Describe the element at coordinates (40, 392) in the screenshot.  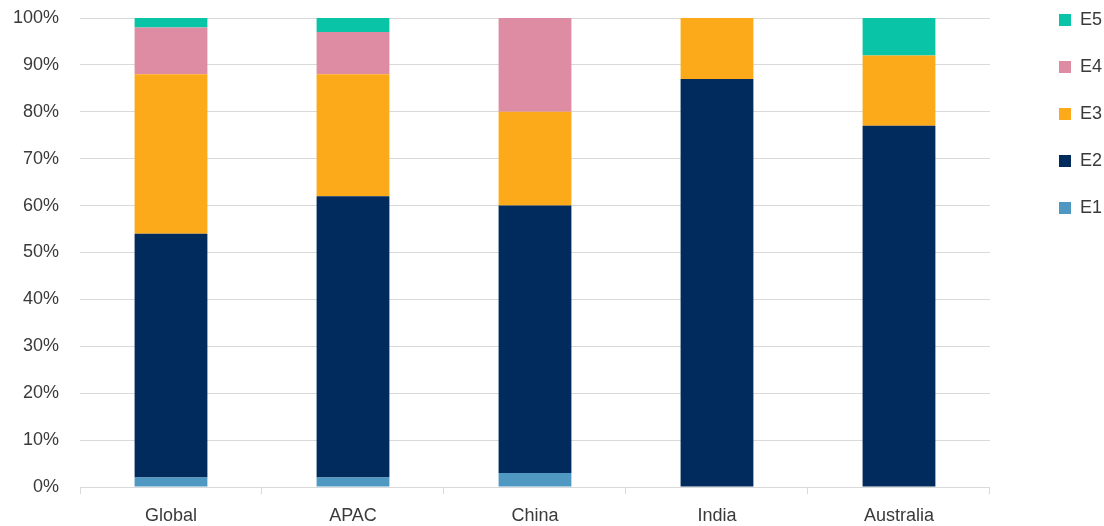
I see `y-tick-label: 20%` at that location.